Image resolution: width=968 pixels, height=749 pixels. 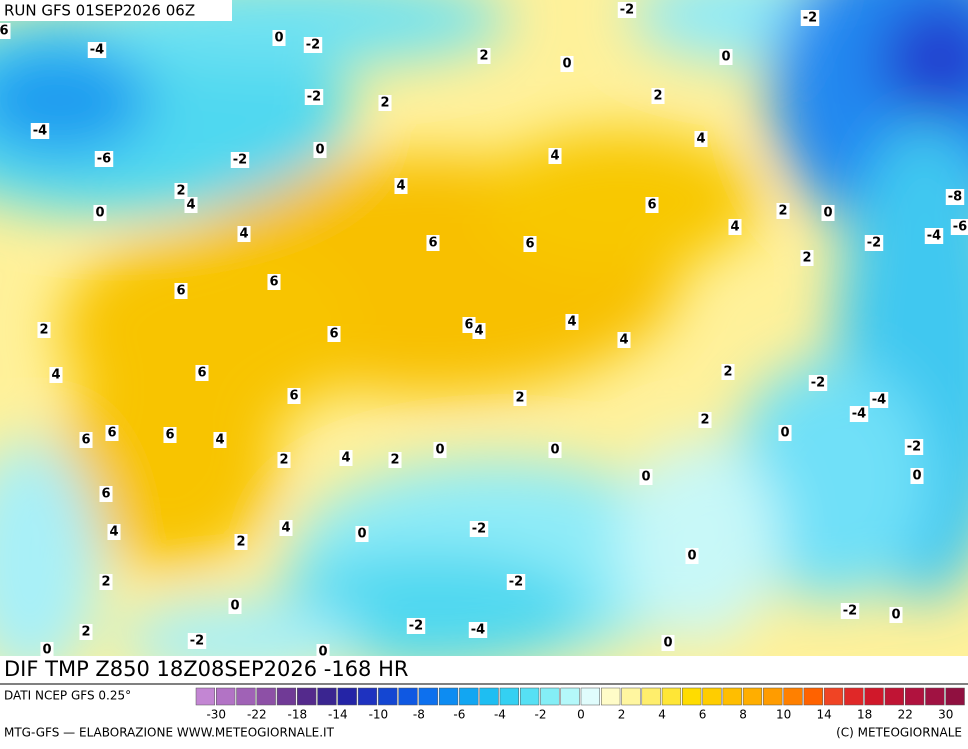 What do you see at coordinates (257, 715) in the screenshot?
I see `legend-tick-label: -22` at bounding box center [257, 715].